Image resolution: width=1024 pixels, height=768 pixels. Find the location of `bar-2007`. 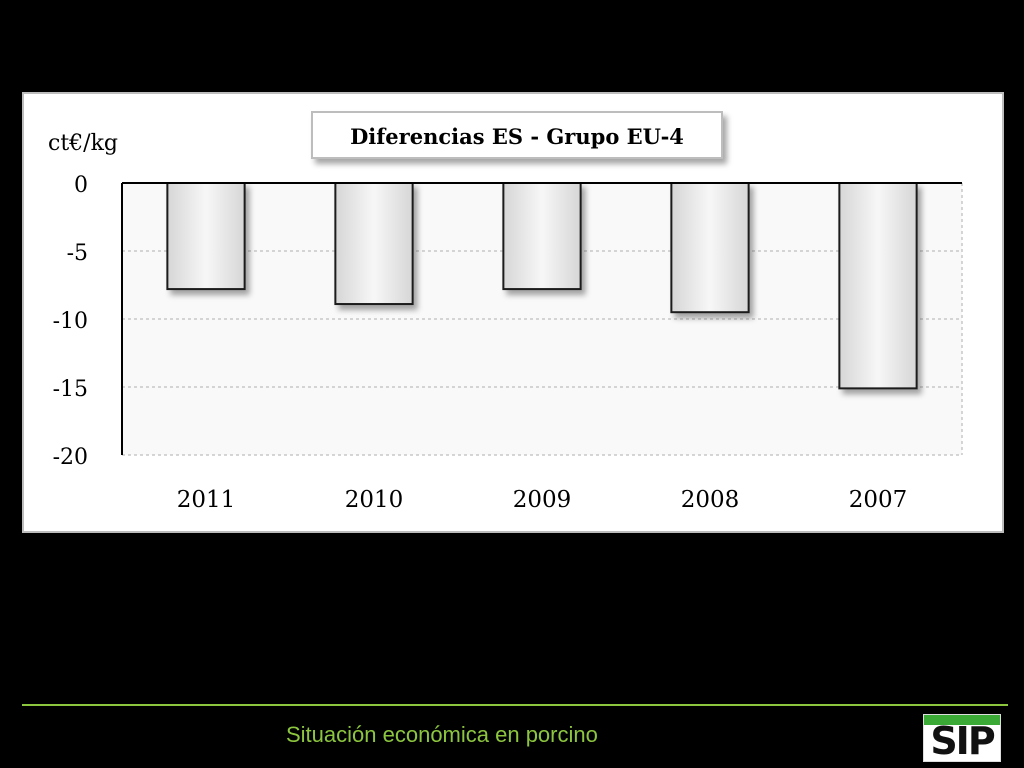

bar-2007 is located at coordinates (878, 286).